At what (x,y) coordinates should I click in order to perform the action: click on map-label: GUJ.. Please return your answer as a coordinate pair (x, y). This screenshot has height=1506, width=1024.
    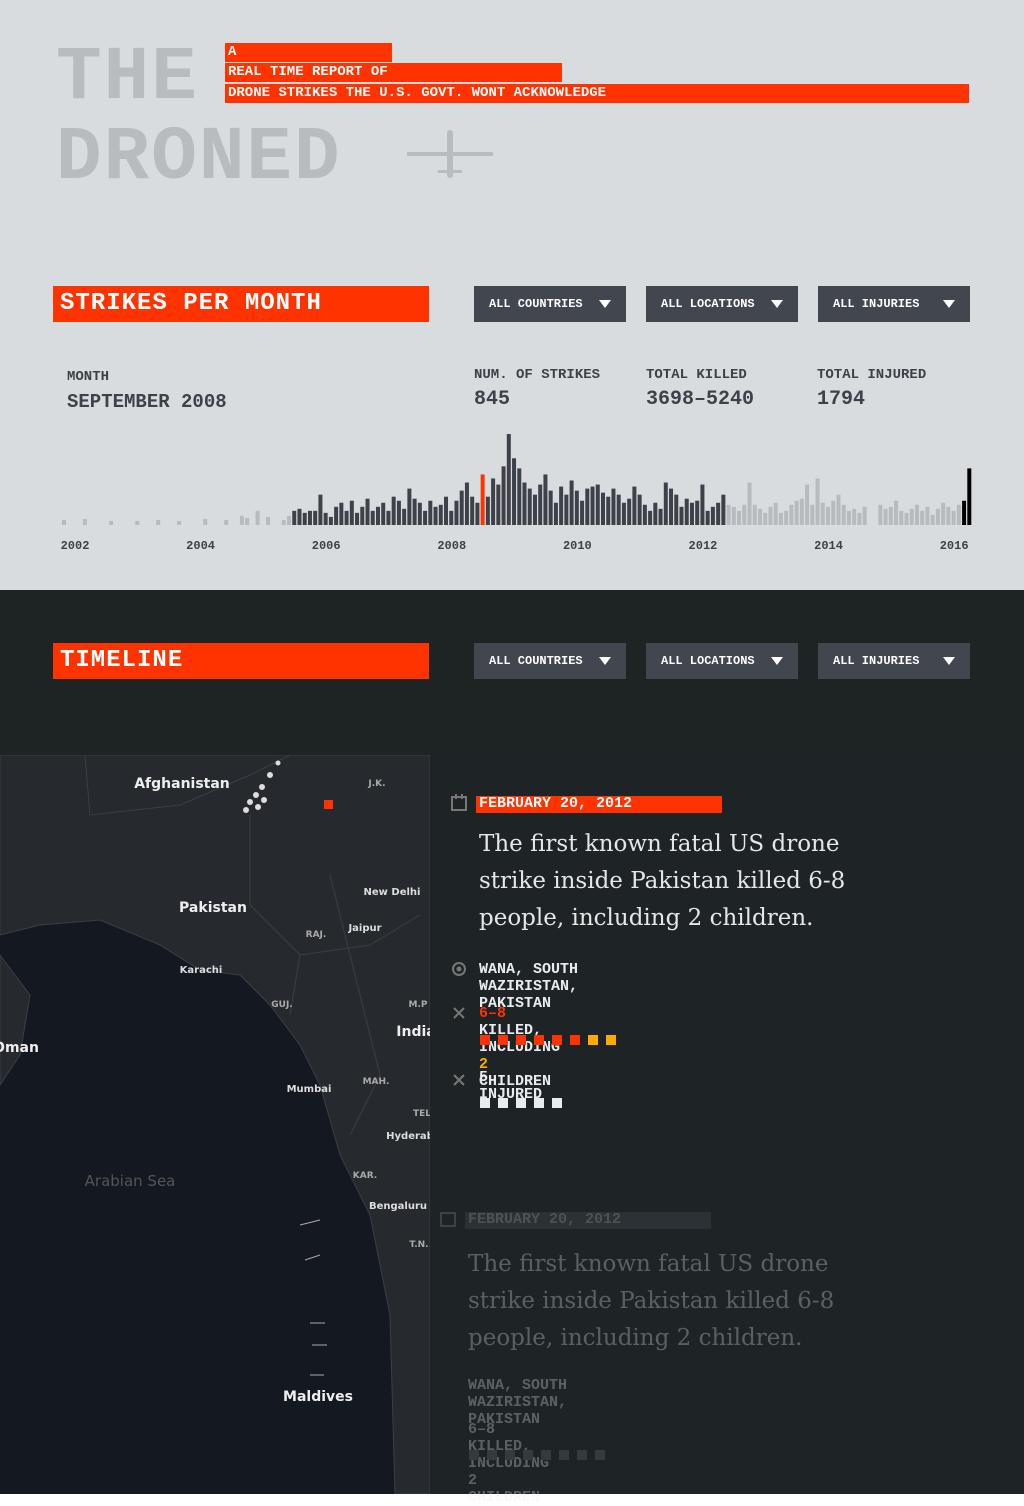
    Looking at the image, I should click on (281, 1005).